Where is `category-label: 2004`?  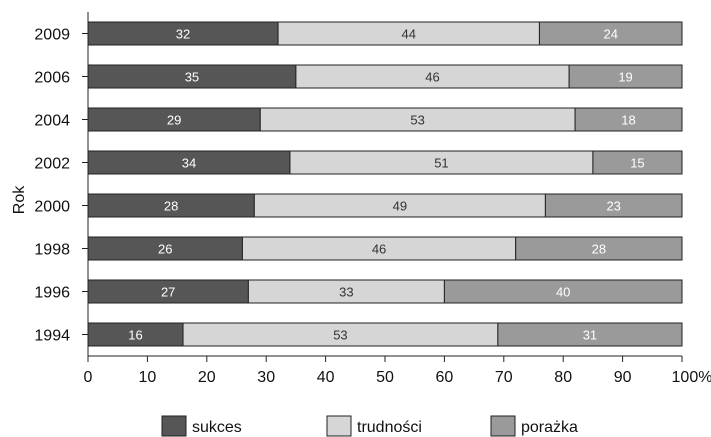 category-label: 2004 is located at coordinates (52, 121).